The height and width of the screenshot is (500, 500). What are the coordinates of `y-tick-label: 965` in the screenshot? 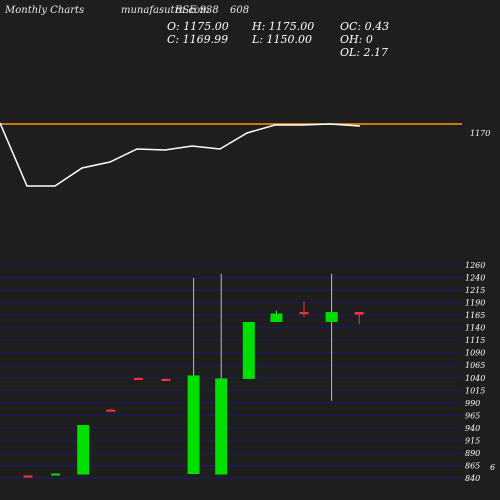 It's located at (472, 415).